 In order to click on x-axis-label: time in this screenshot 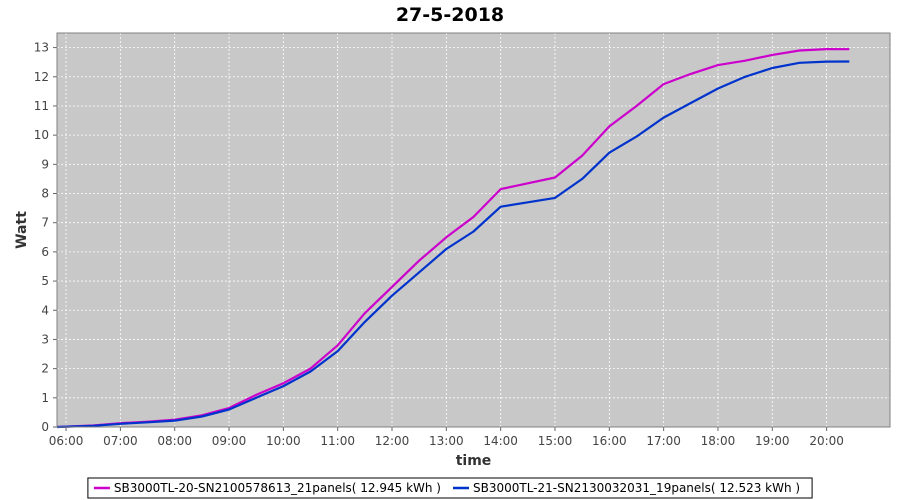, I will do `click(474, 461)`.